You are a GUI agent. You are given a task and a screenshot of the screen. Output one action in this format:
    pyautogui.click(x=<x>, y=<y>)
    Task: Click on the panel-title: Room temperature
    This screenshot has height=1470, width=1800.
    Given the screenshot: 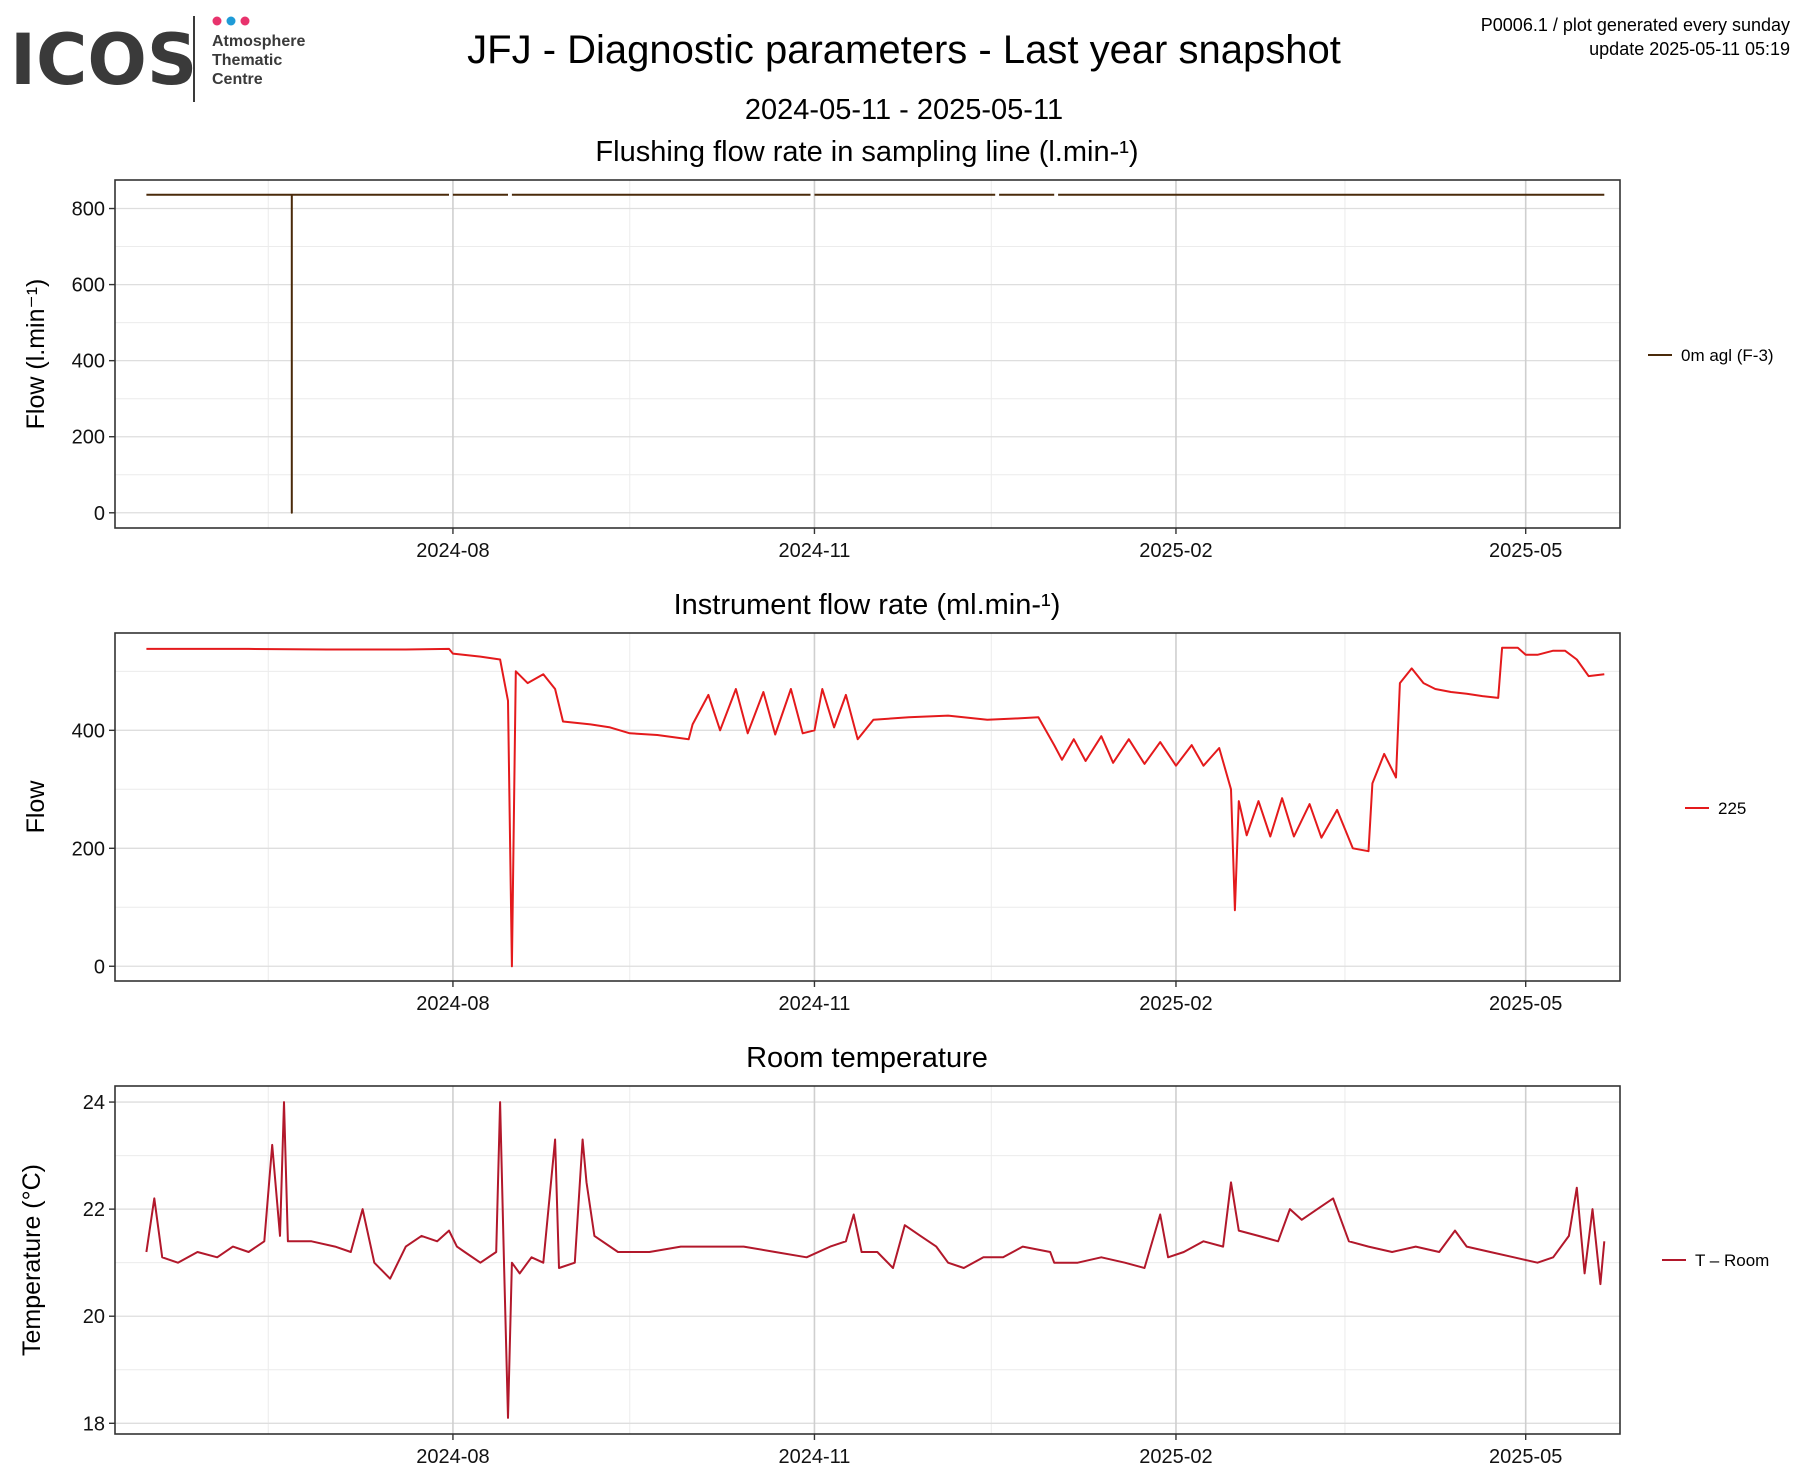 What is the action you would take?
    pyautogui.click(x=867, y=1058)
    